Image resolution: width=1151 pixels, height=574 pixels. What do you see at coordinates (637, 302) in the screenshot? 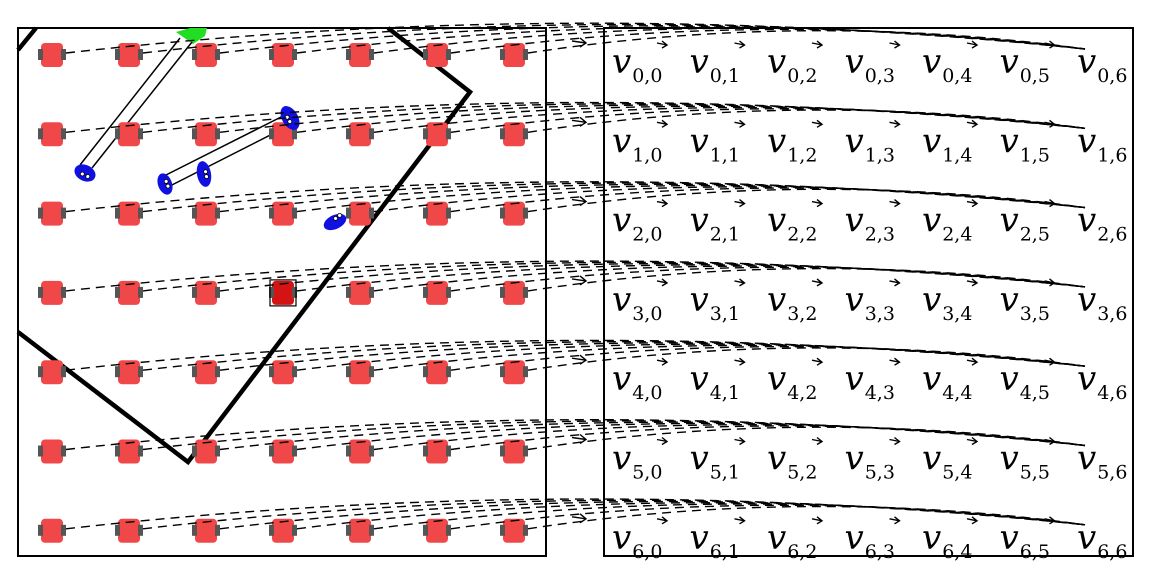
I see `node-label: v3,0` at bounding box center [637, 302].